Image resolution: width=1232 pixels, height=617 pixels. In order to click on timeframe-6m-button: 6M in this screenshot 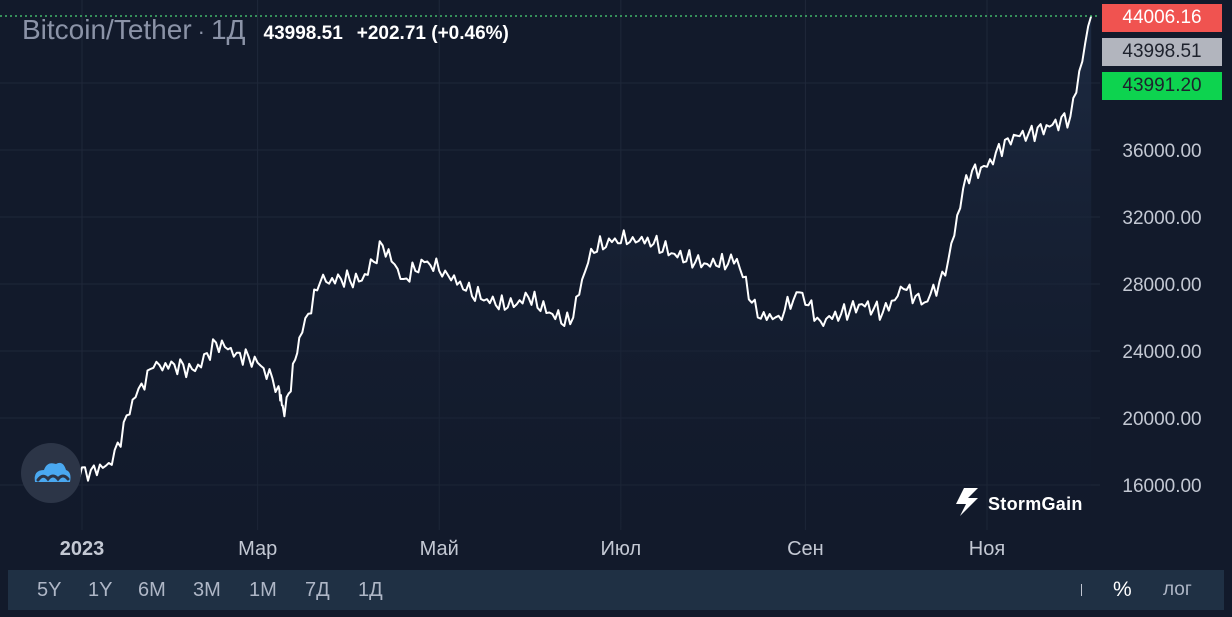, I will do `click(152, 590)`.